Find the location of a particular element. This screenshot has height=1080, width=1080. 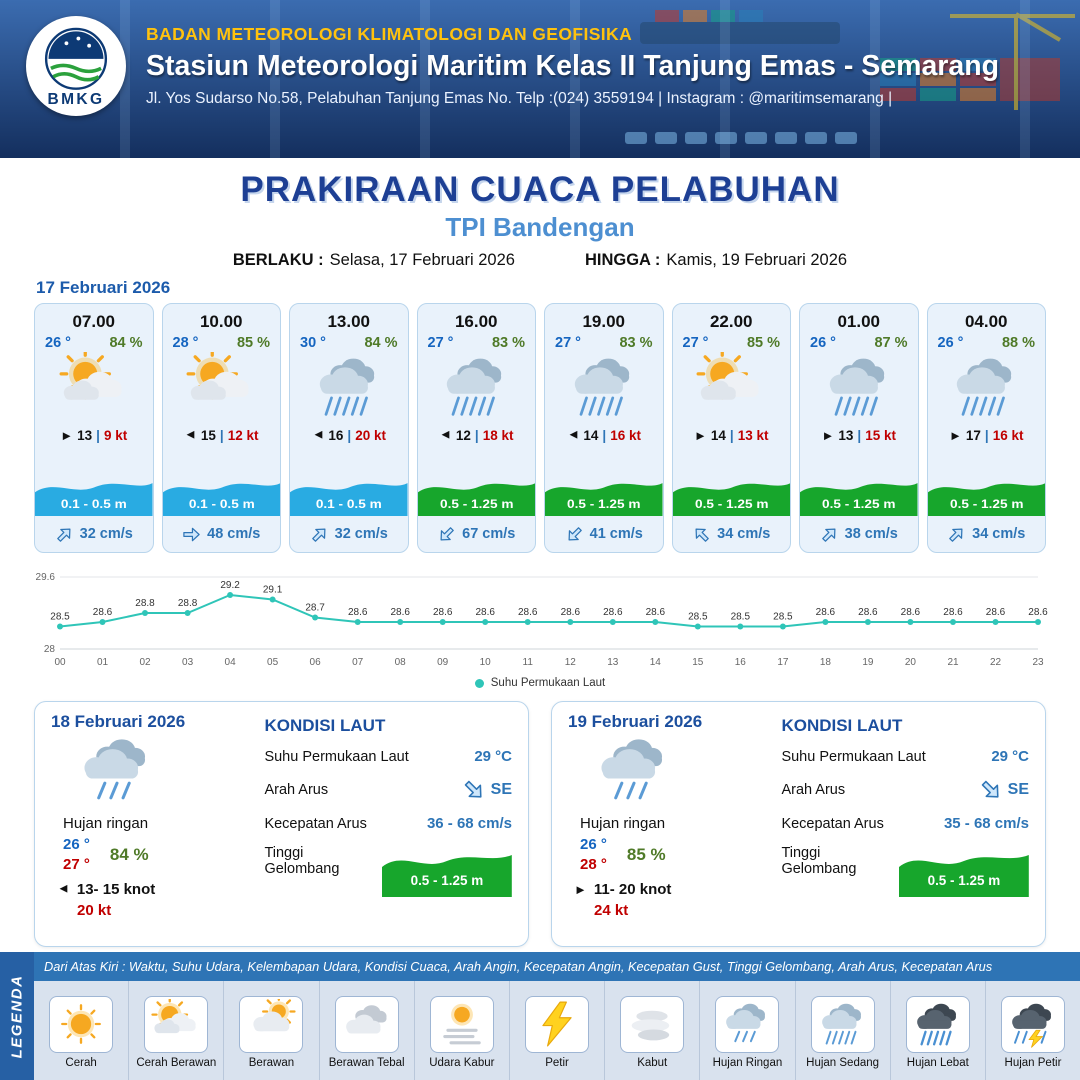

arah-text: SE is located at coordinates (1018, 789).